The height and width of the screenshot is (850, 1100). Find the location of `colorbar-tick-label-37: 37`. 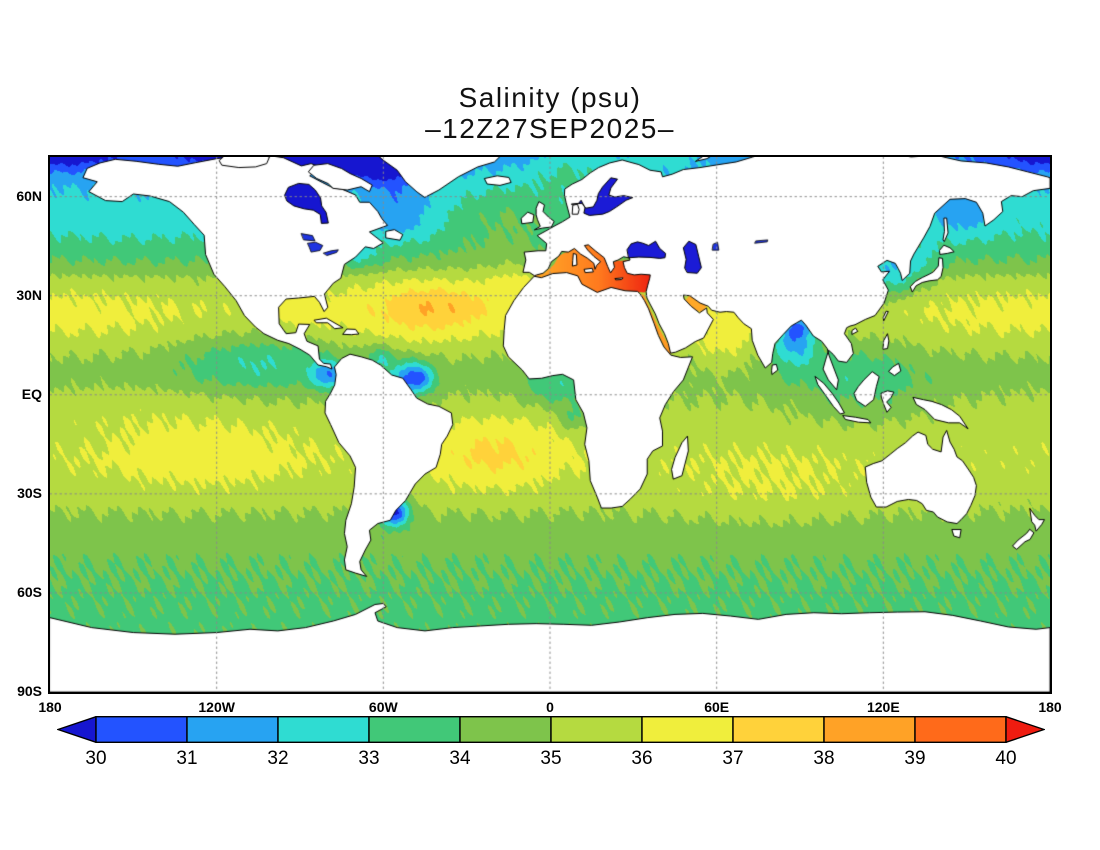

colorbar-tick-label-37: 37 is located at coordinates (733, 758).